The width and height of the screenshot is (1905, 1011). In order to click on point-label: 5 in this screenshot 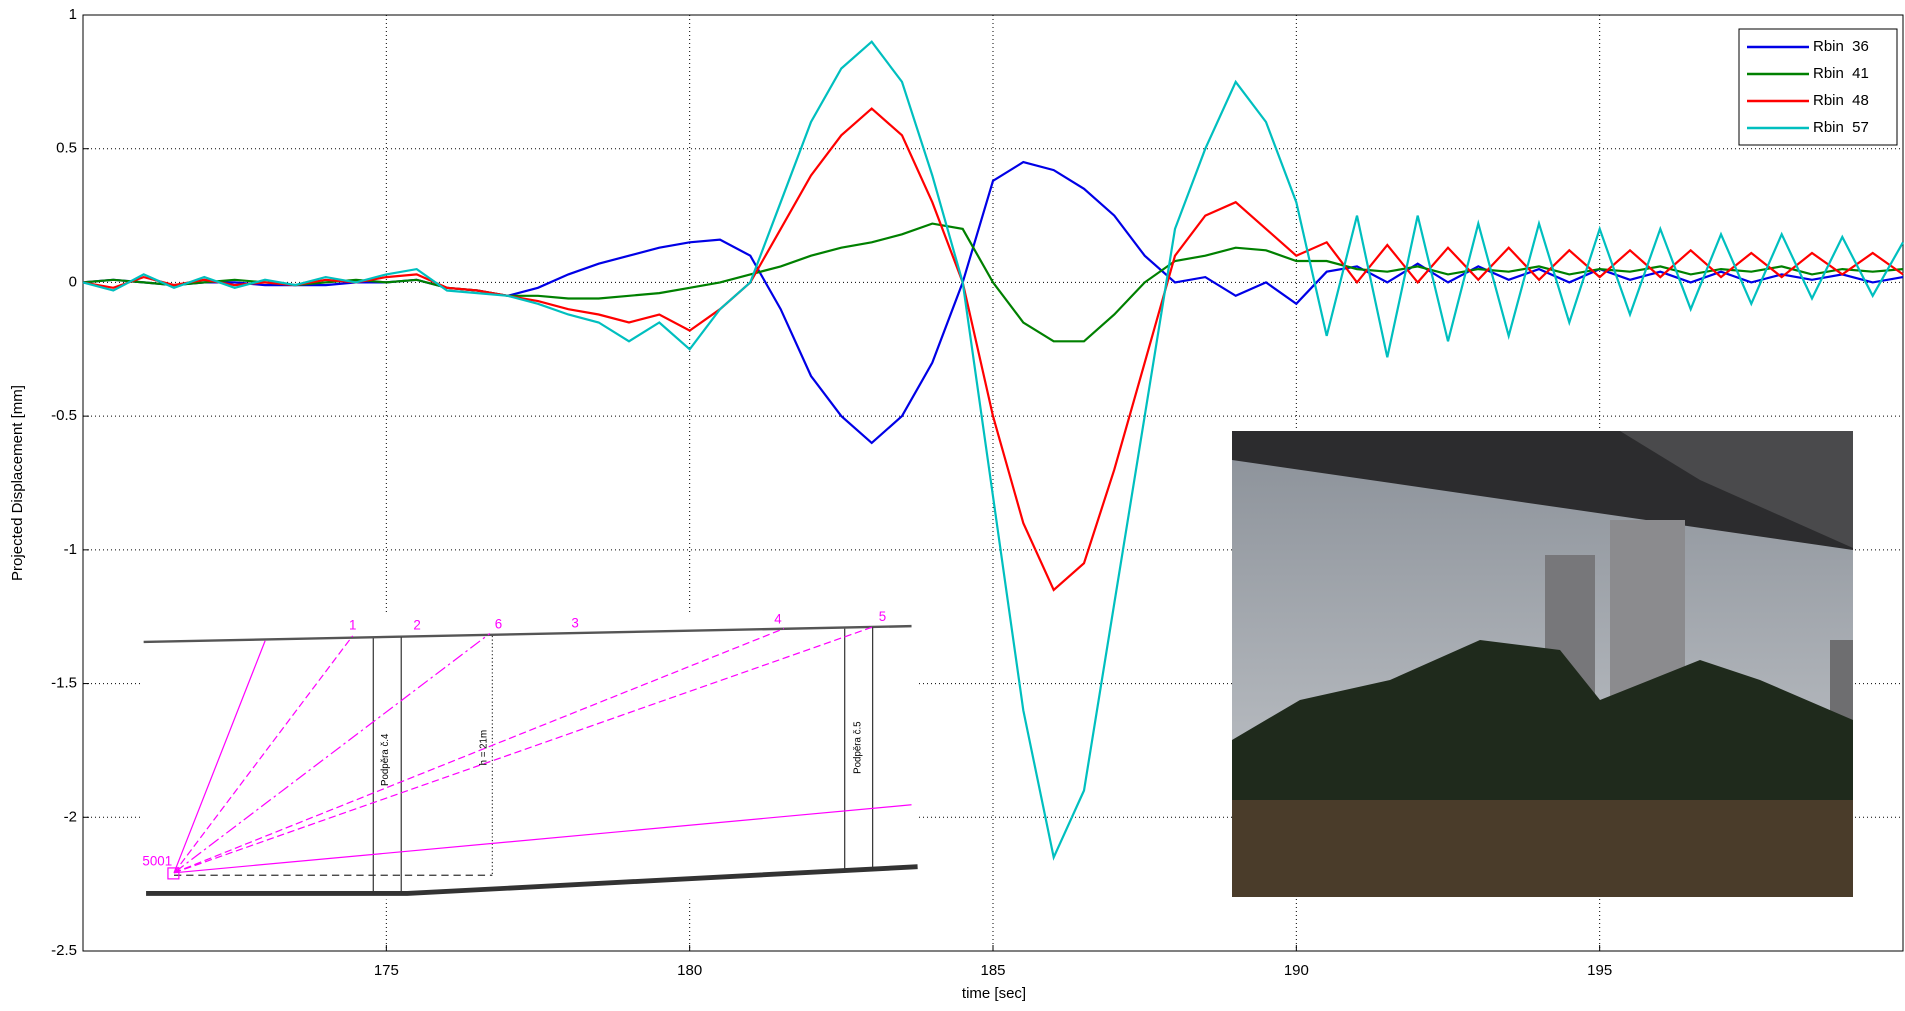, I will do `click(882, 616)`.